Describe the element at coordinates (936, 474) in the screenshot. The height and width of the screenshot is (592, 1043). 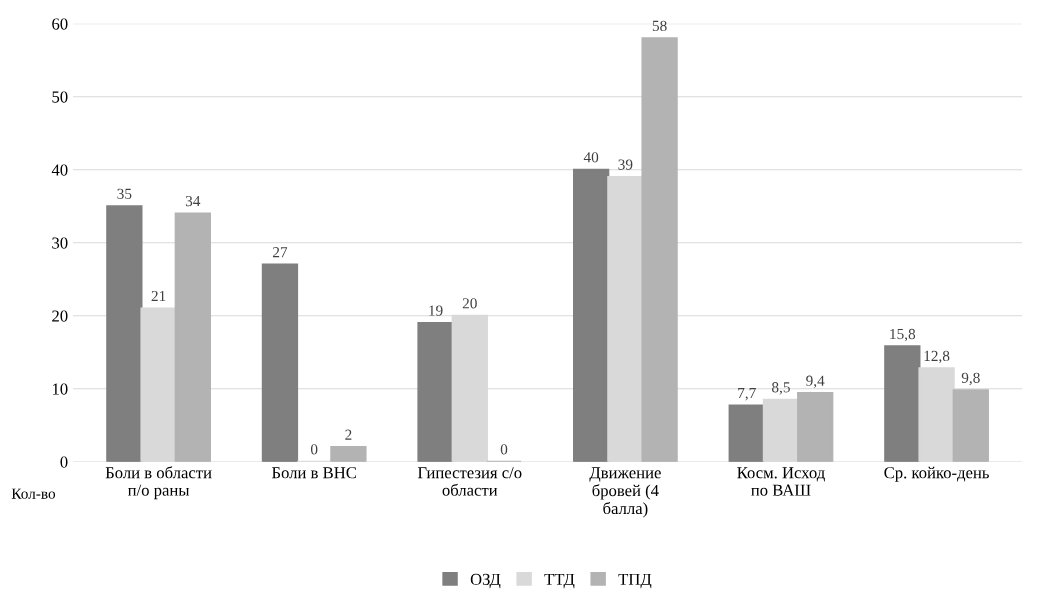
I see `x-tick-label: Ср. койко-день` at that location.